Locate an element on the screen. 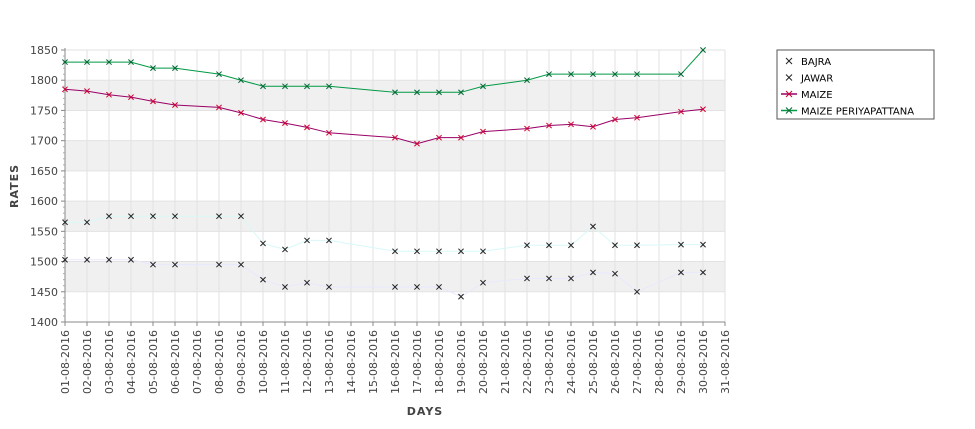  legend-box is located at coordinates (855, 84).